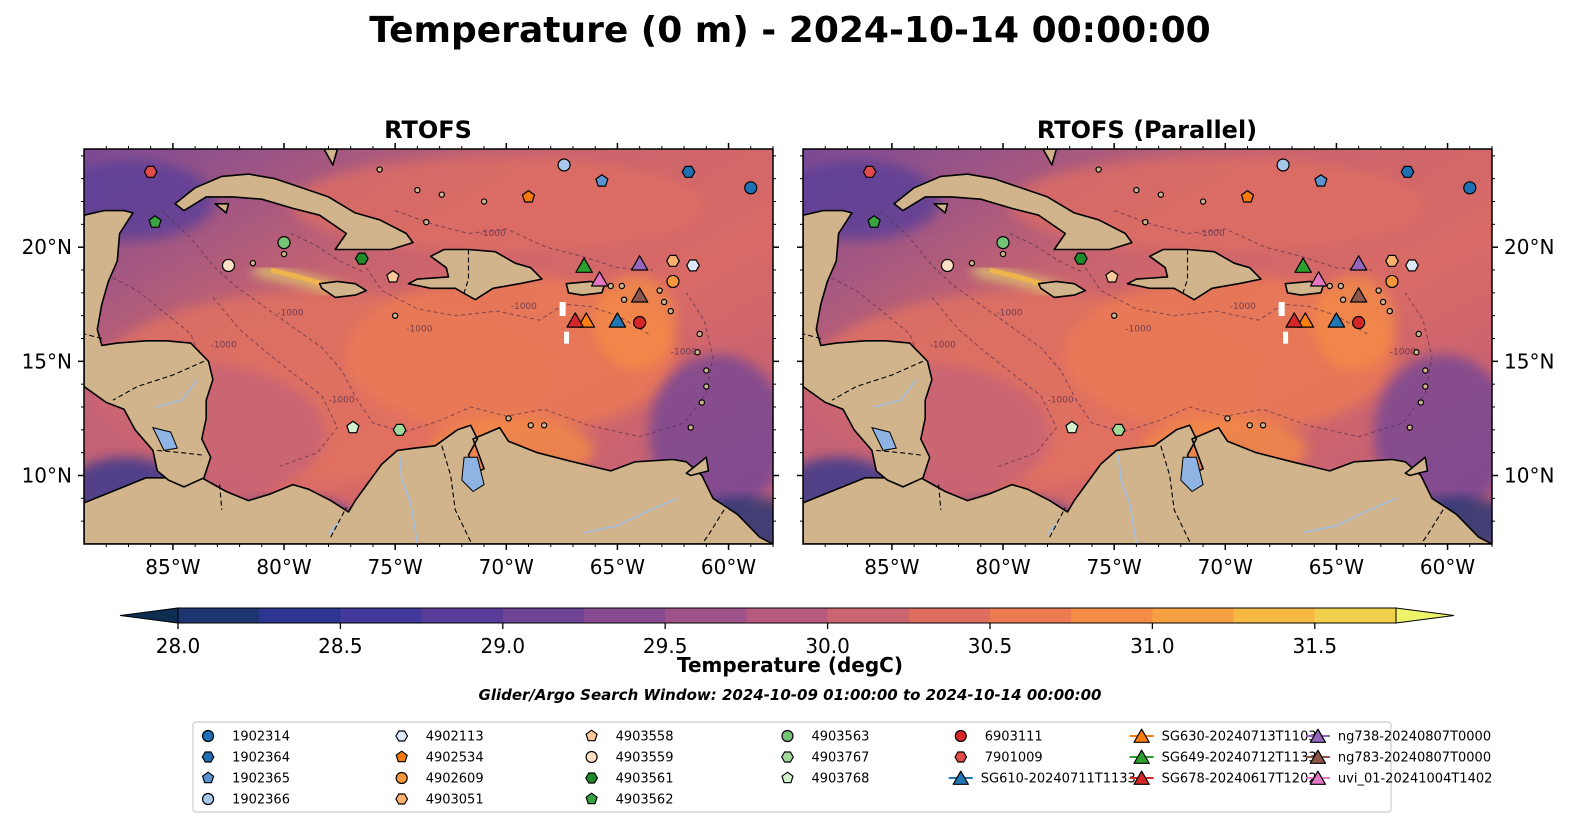  I want to click on lat-tick-label: 10°N, so click(47, 476).